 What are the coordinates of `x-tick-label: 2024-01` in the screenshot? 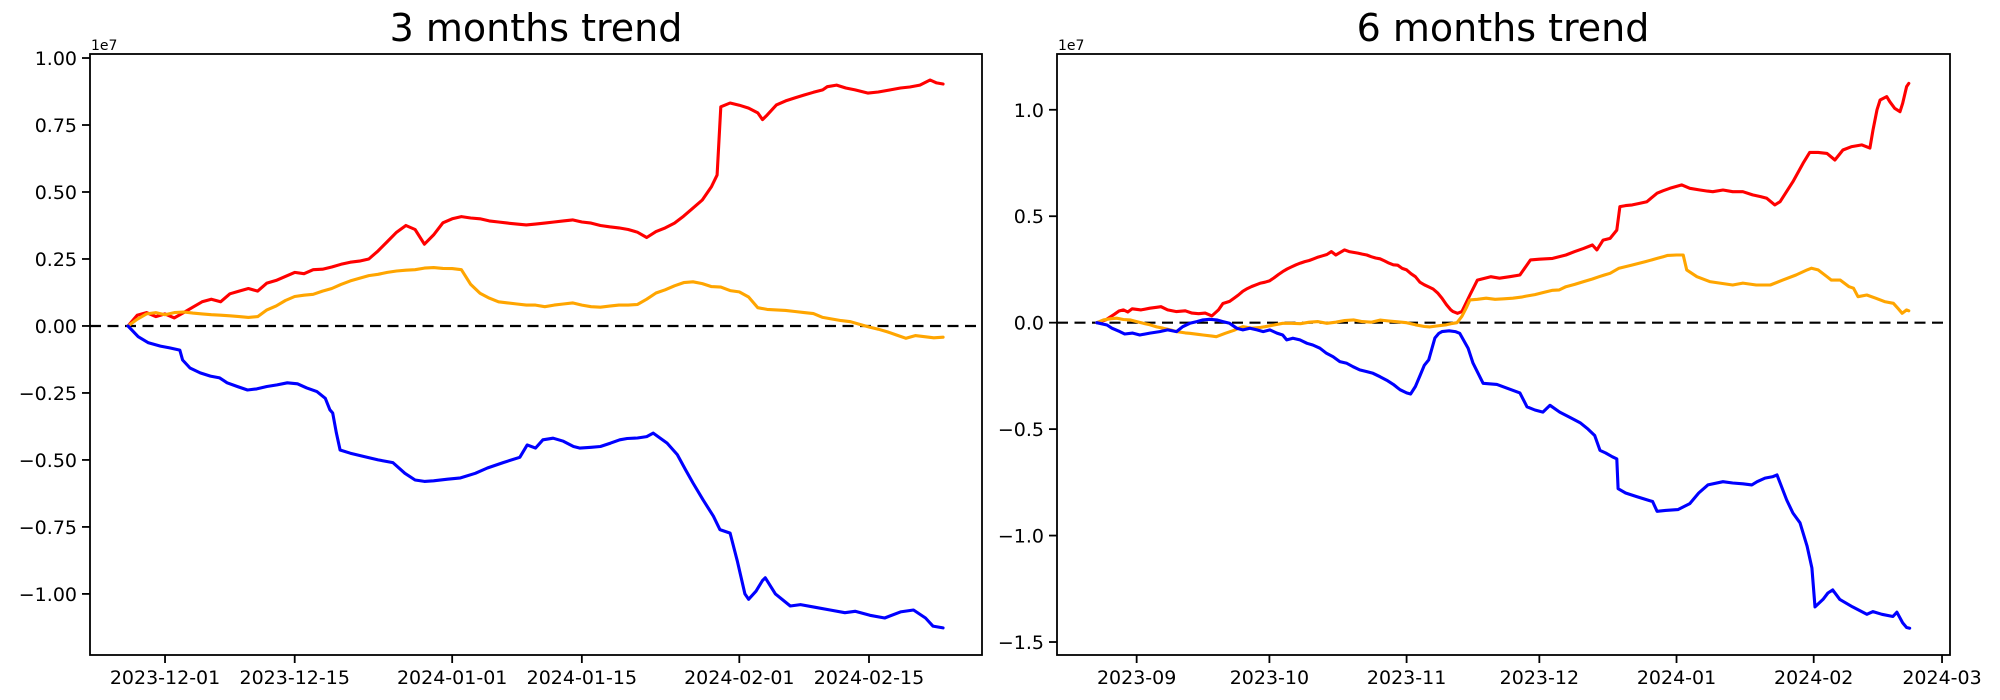 It's located at (1676, 678).